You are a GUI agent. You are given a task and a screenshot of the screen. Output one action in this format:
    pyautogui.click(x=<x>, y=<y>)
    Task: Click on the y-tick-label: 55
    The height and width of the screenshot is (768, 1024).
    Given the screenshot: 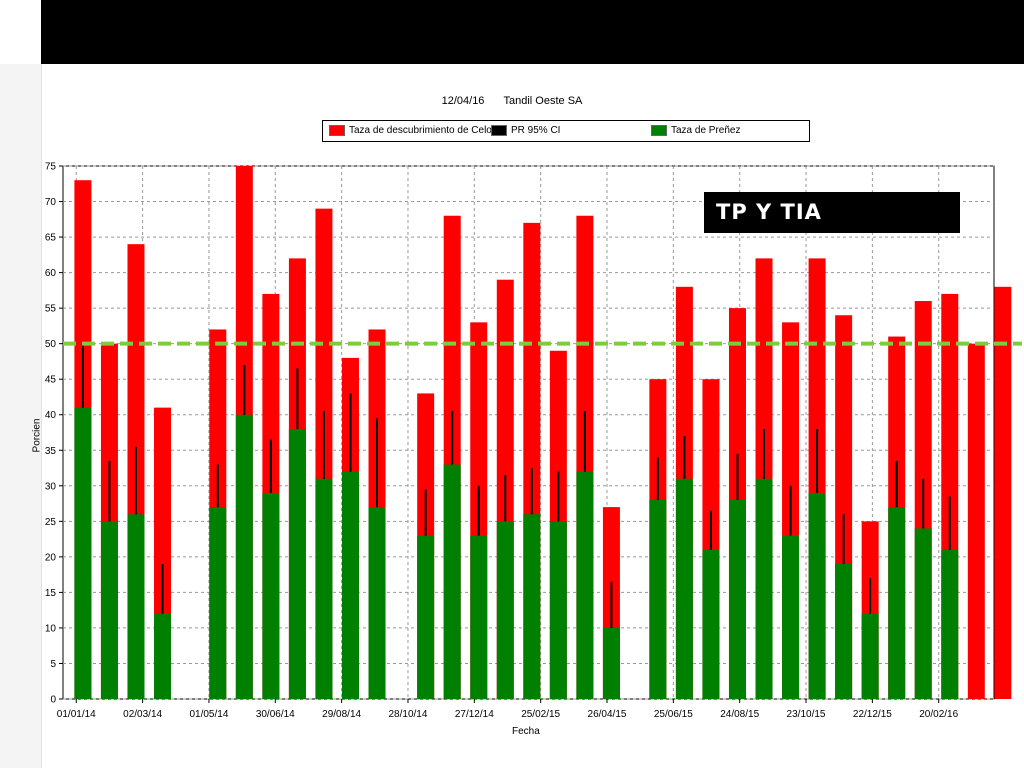 What is the action you would take?
    pyautogui.click(x=51, y=309)
    